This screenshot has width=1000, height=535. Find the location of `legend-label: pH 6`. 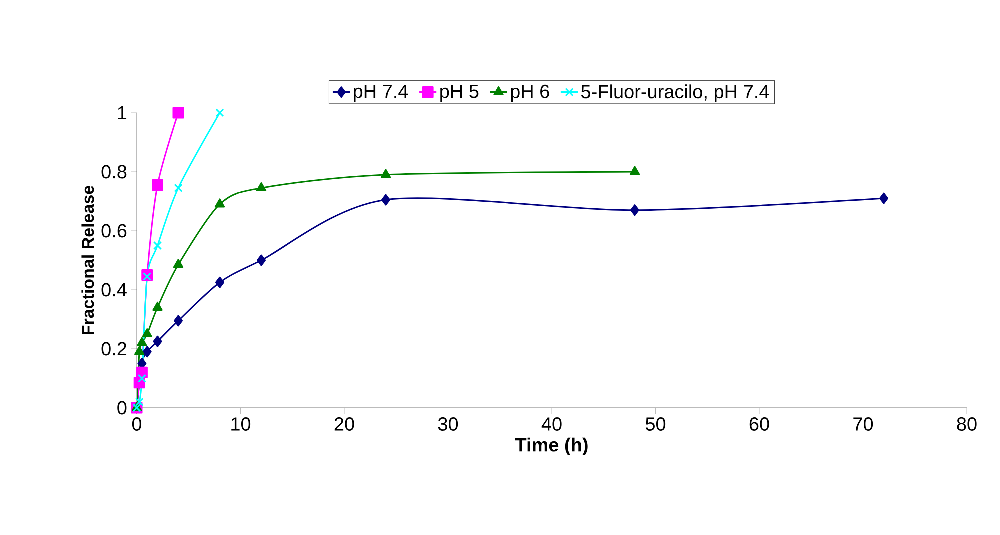

legend-label: pH 6 is located at coordinates (530, 93).